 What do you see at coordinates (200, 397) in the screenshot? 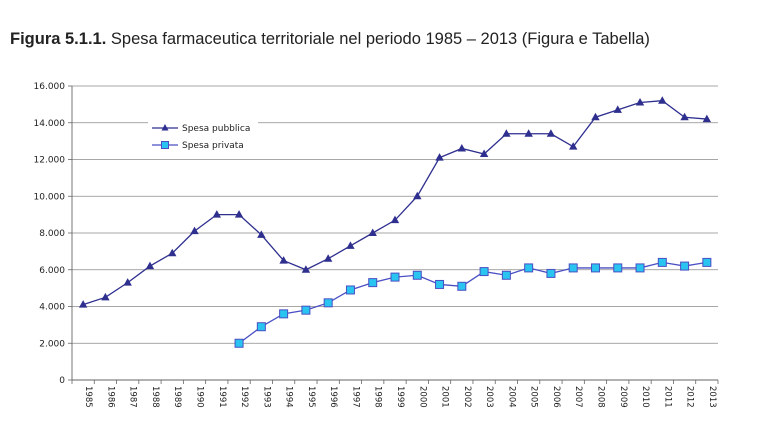
I see `x-tick-label: 1990` at bounding box center [200, 397].